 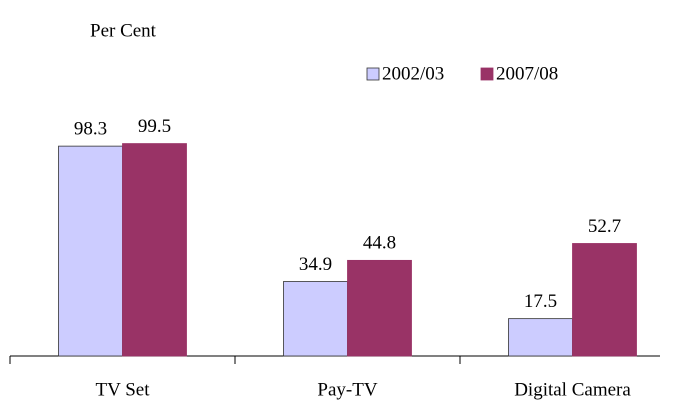 What do you see at coordinates (315, 264) in the screenshot?
I see `value-label: 34.9` at bounding box center [315, 264].